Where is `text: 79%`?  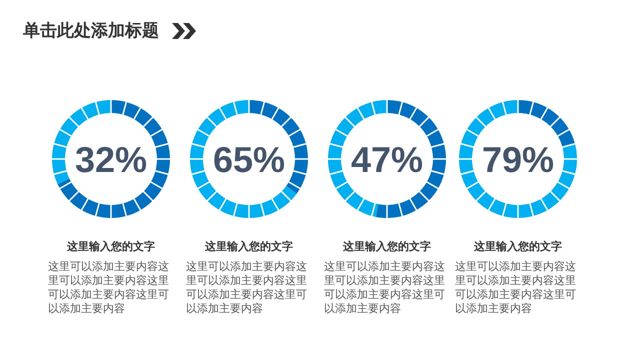
text: 79% is located at coordinates (518, 159).